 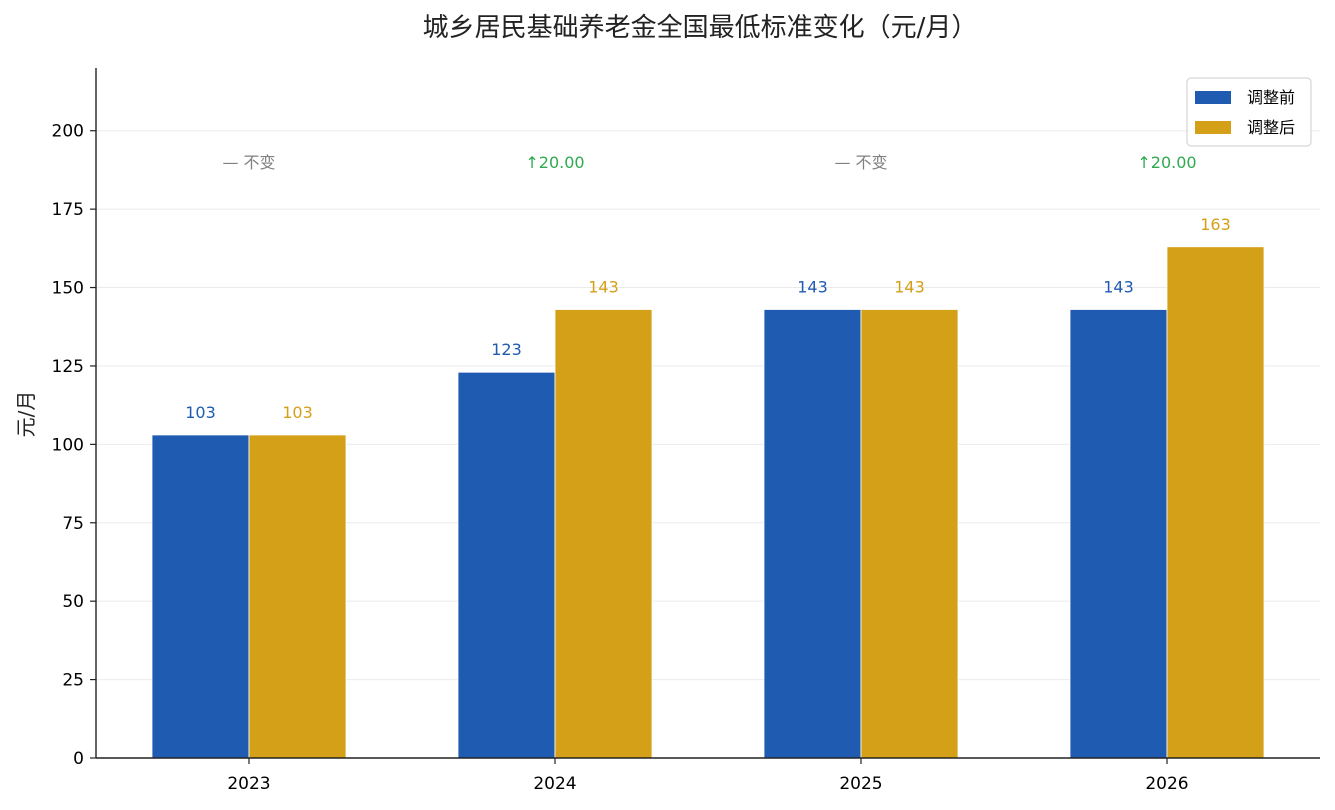 What do you see at coordinates (200, 596) in the screenshot?
I see `bar-调整前-2023` at bounding box center [200, 596].